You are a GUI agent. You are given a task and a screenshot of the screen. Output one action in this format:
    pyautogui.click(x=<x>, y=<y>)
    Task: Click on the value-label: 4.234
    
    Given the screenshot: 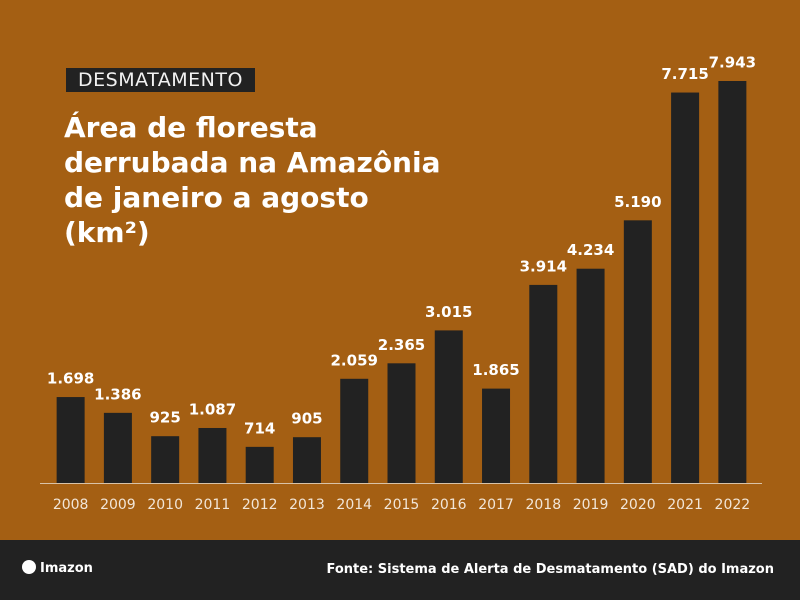 What is the action you would take?
    pyautogui.click(x=590, y=250)
    